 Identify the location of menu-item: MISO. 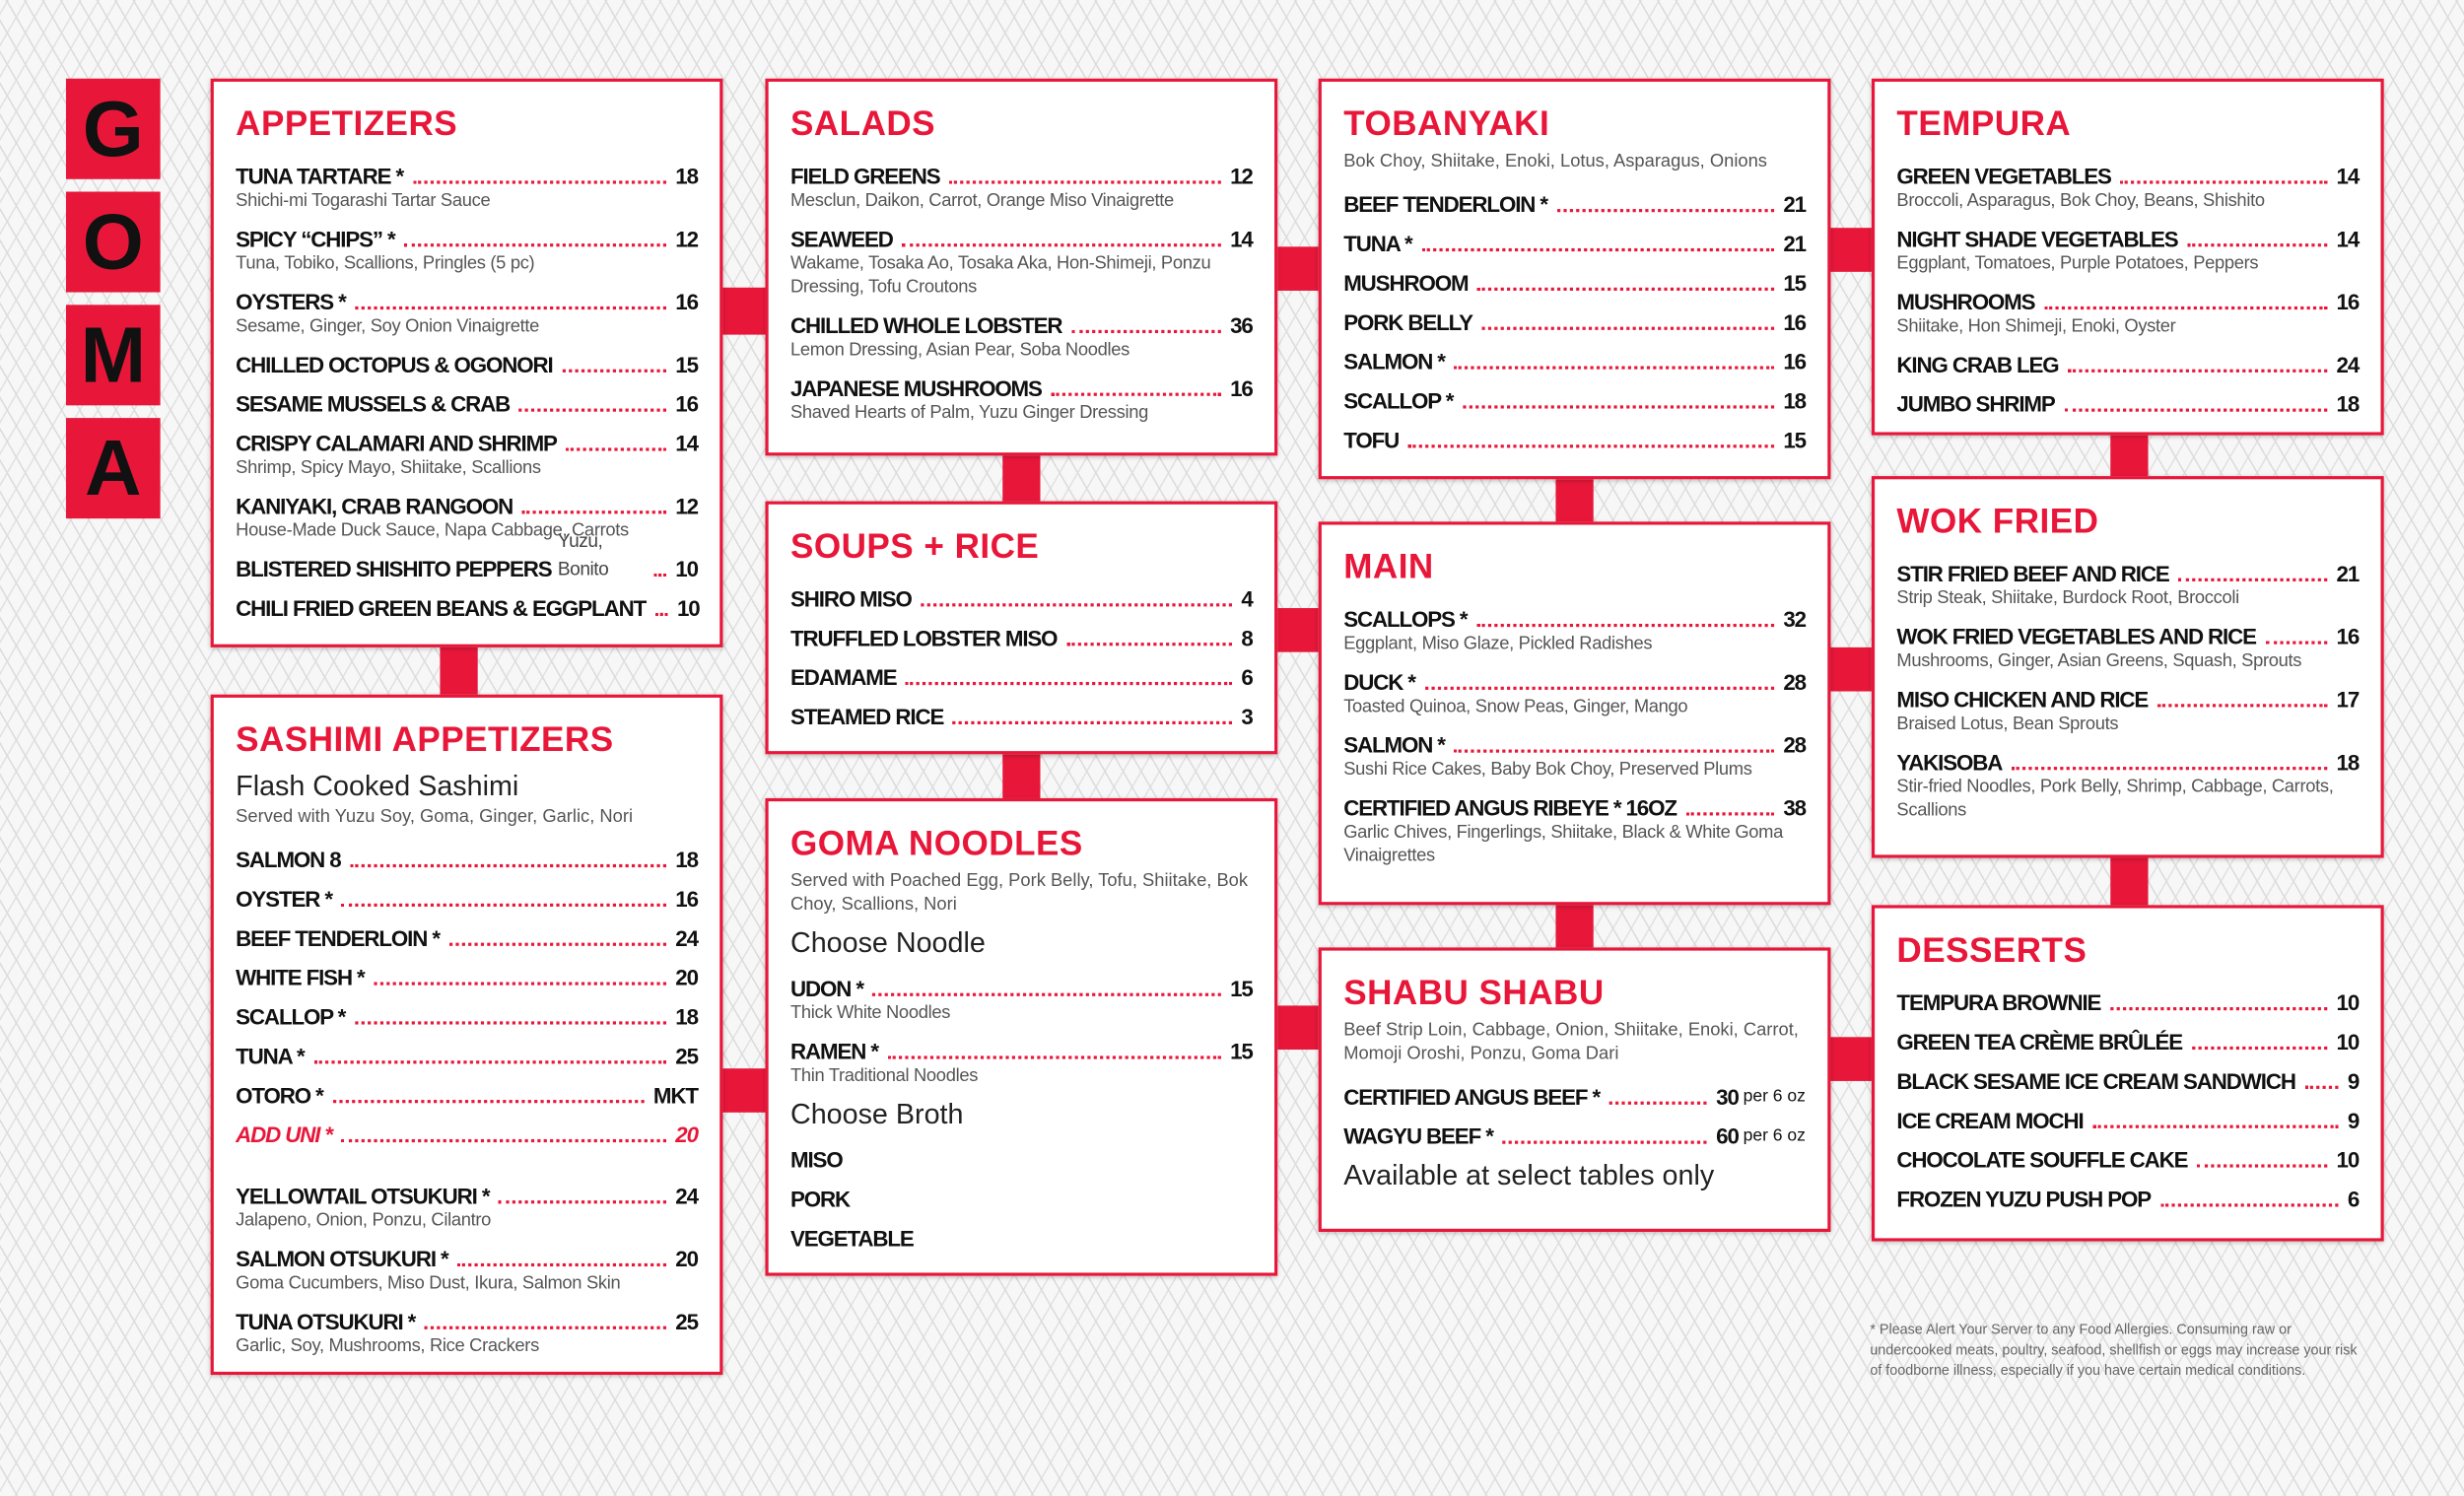
(1021, 1154).